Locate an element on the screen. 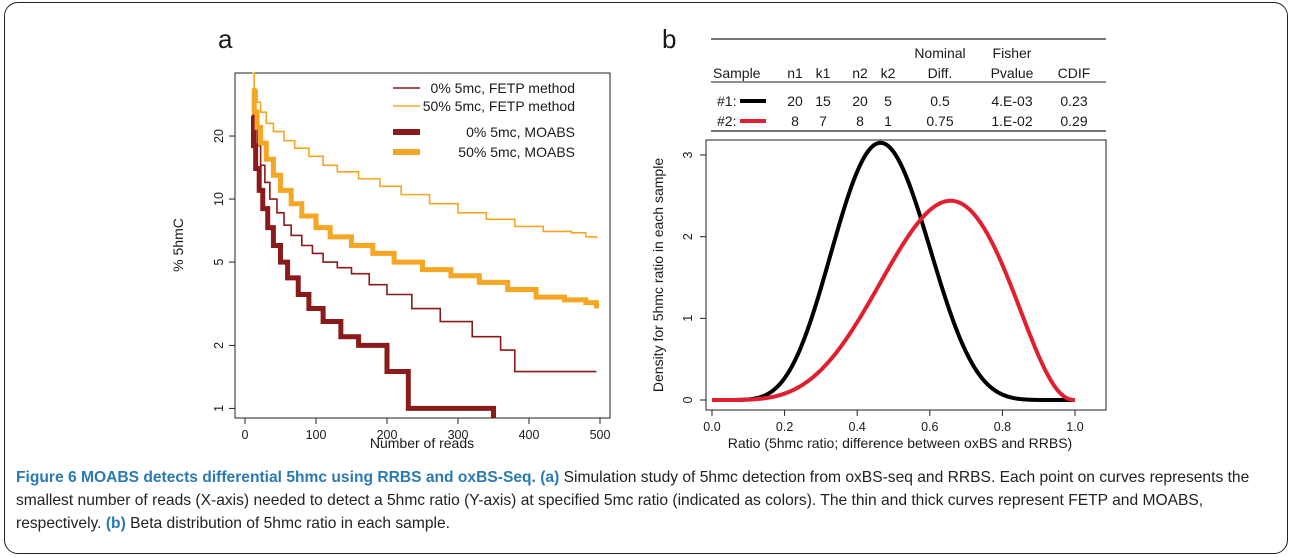 The width and height of the screenshot is (1292, 557). panel-b-label: b is located at coordinates (669, 39).